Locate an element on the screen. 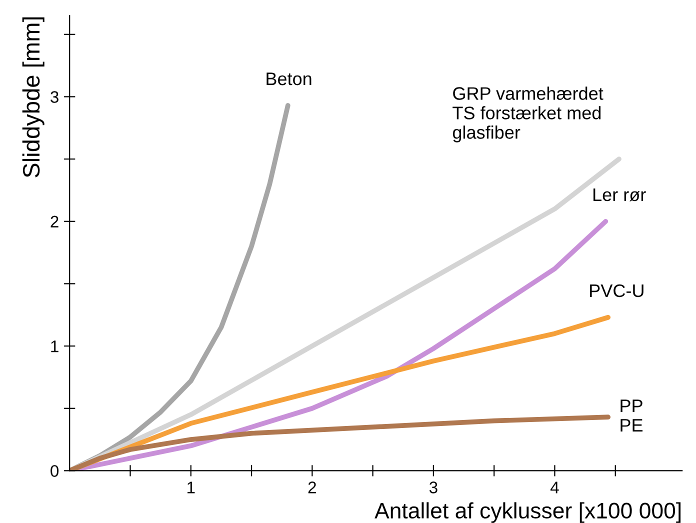  y-axis-title: Sliddybde [mm] is located at coordinates (33, 97).